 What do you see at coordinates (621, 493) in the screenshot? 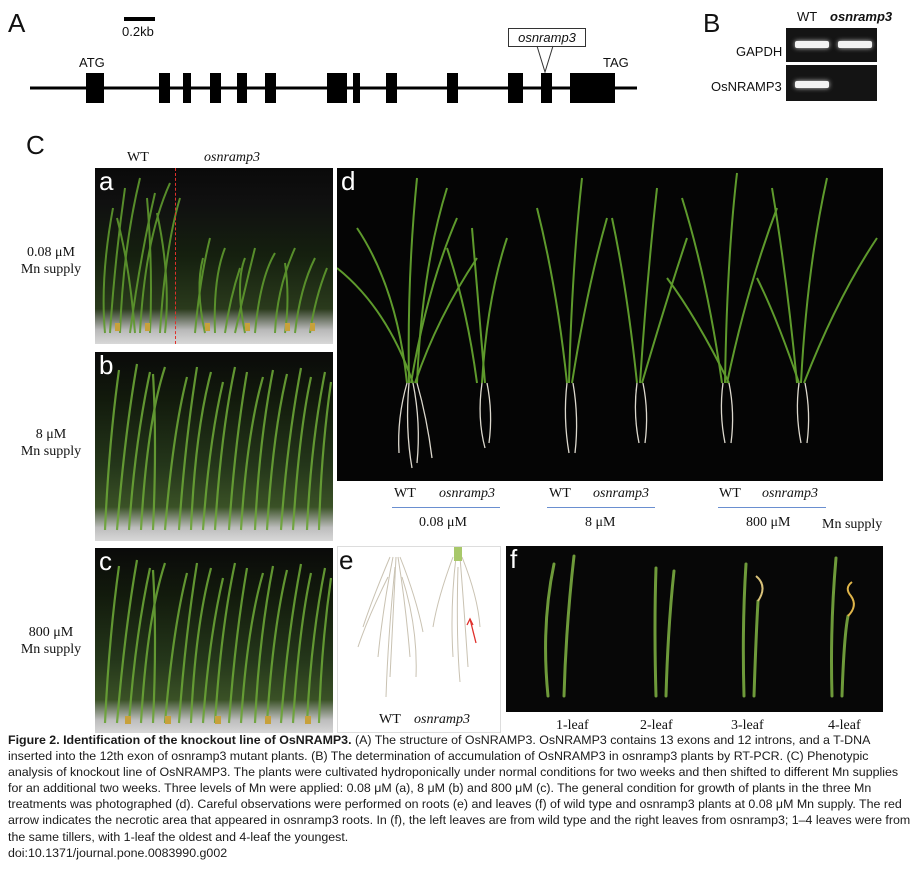
I see `d-group-2-mutant: osnramp3` at bounding box center [621, 493].